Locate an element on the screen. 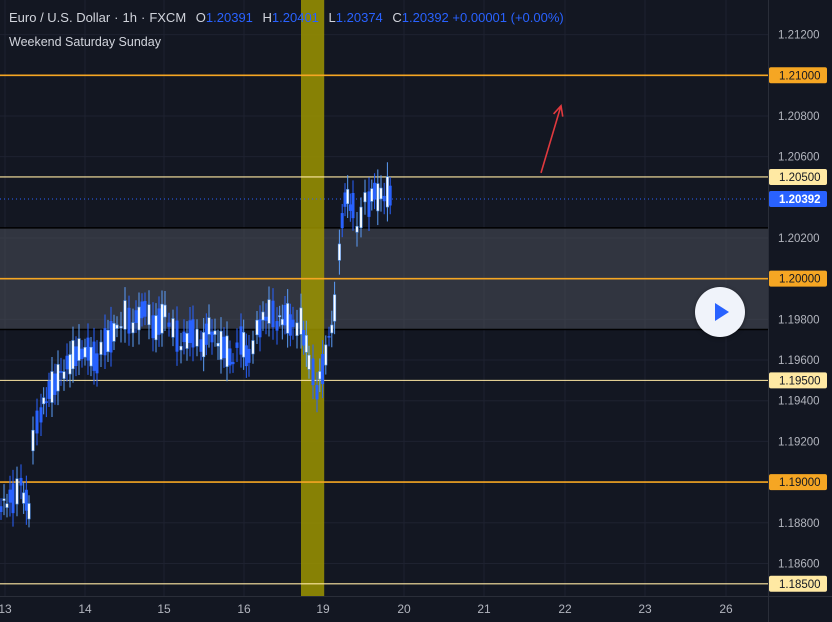 This screenshot has width=832, height=622. exchange-label: FXCM is located at coordinates (168, 17).